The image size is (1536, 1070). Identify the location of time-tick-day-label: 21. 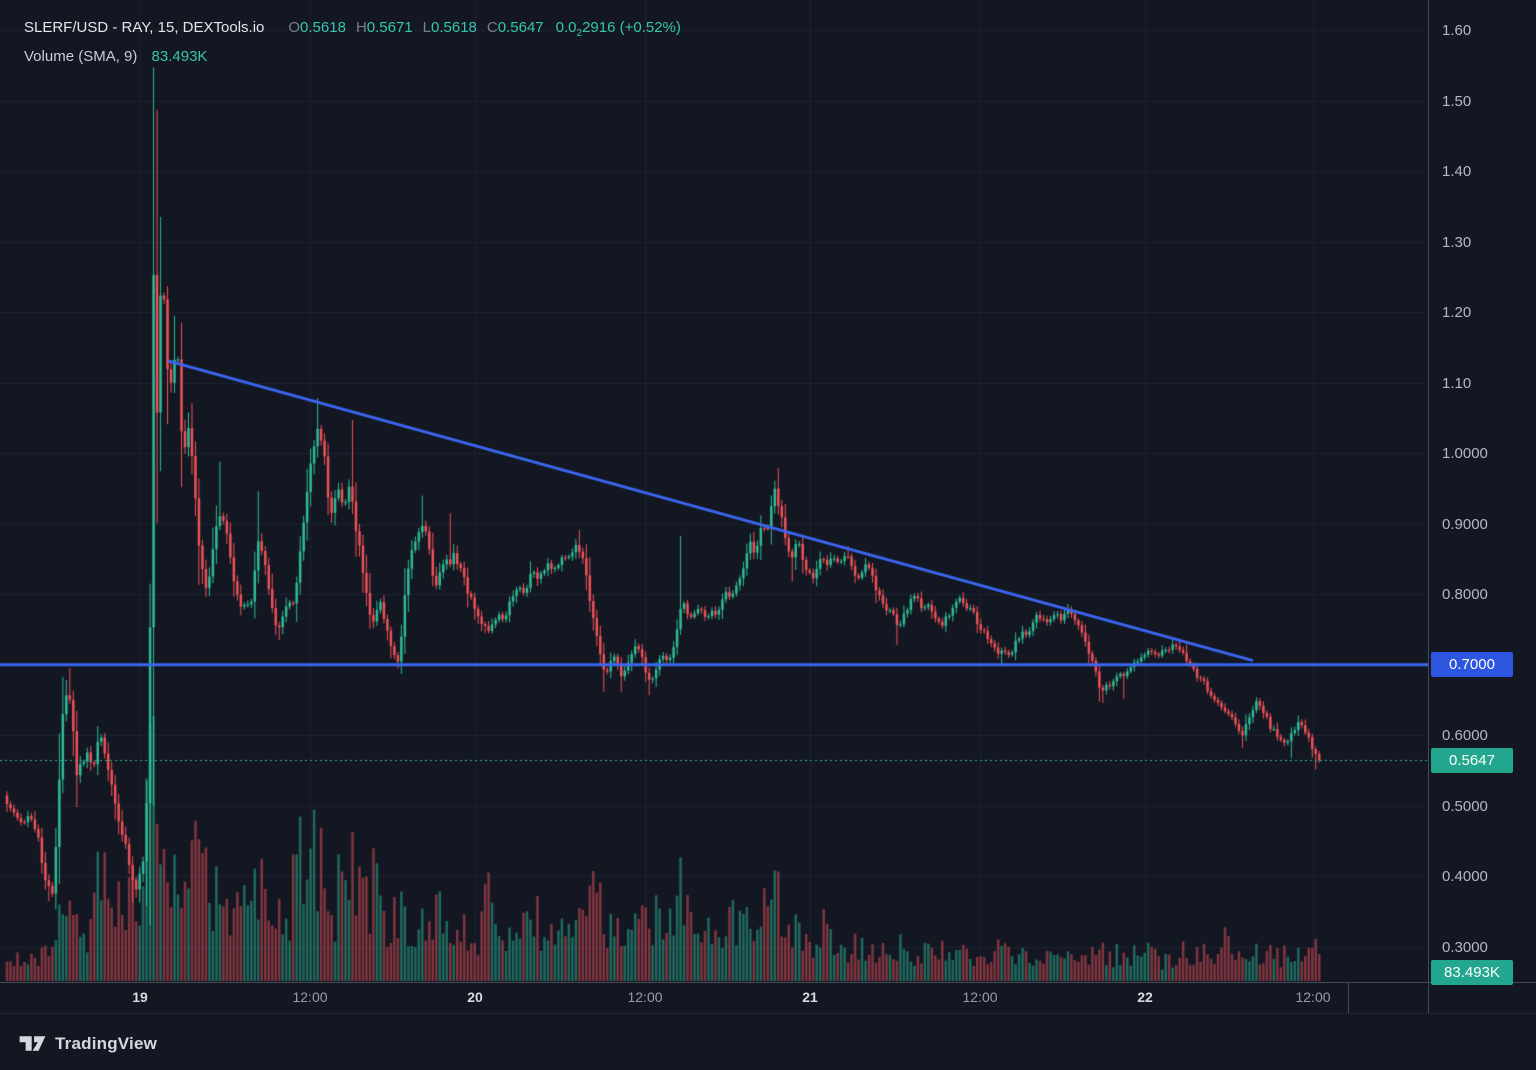
(810, 997).